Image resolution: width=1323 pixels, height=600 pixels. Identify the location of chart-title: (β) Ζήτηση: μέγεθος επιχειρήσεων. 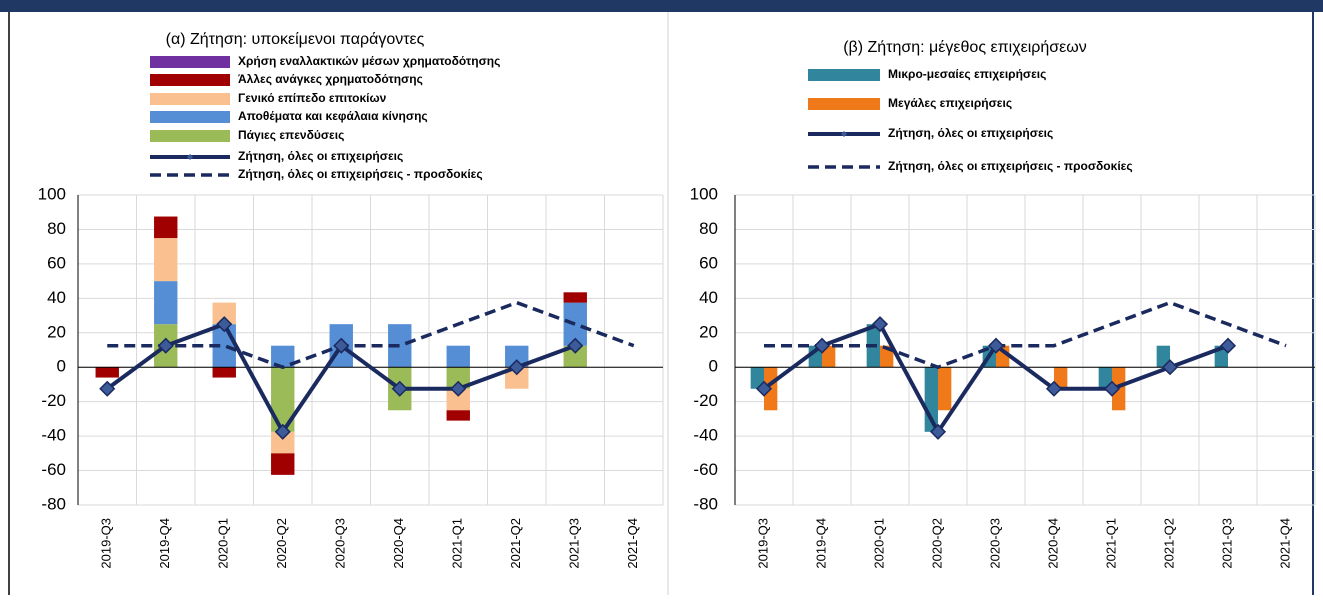
(965, 47).